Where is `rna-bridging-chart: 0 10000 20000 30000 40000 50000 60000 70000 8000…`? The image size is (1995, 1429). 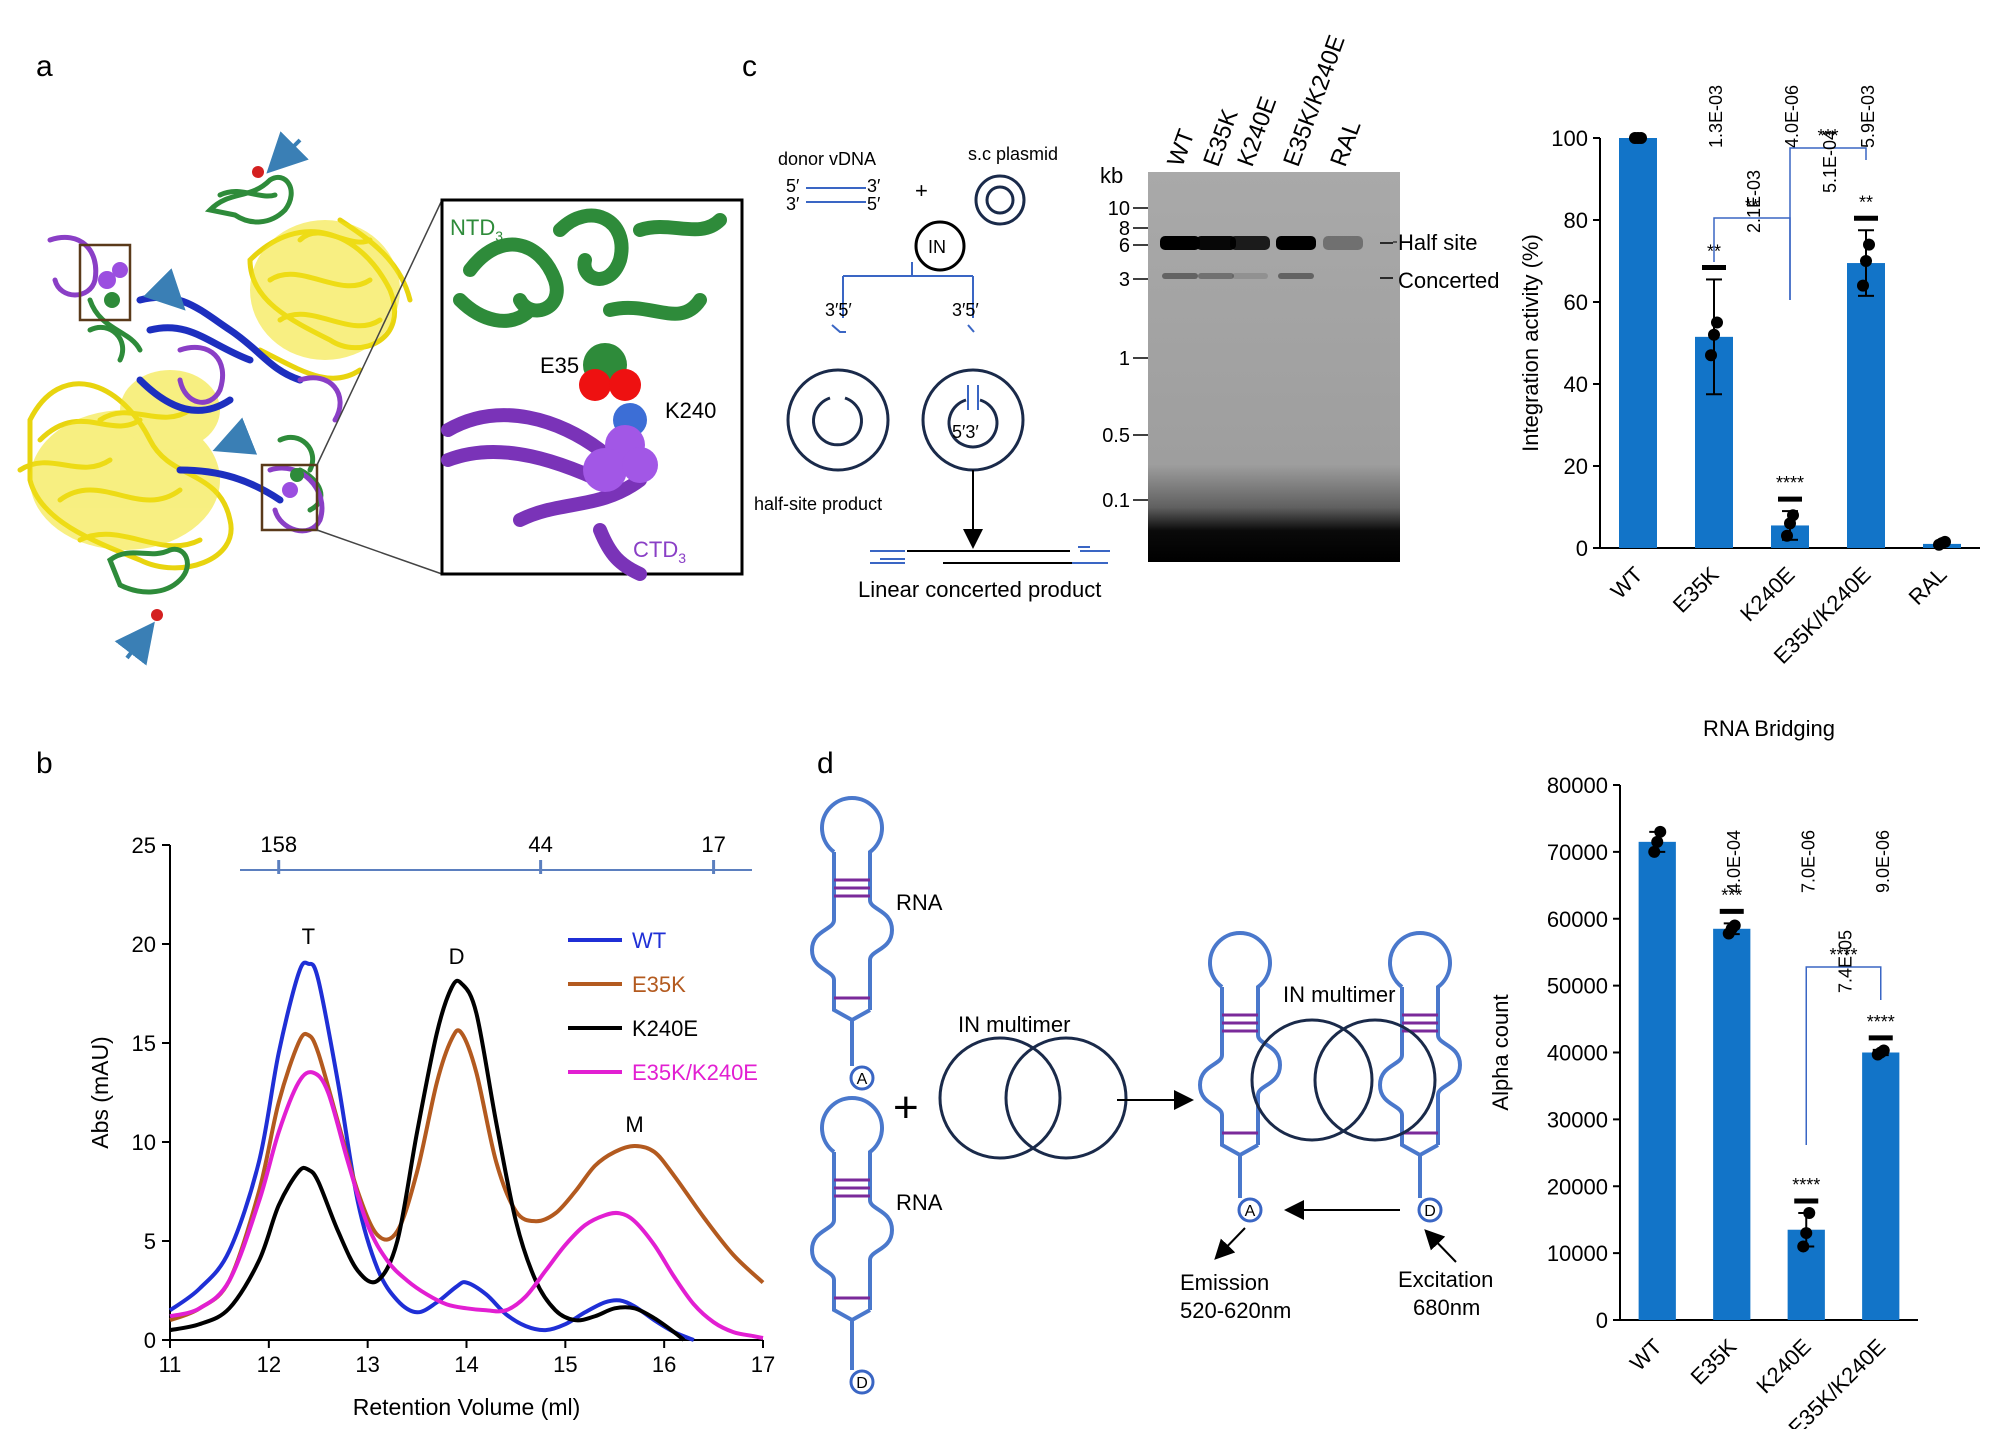
rna-bridging-chart: 0 10000 20000 30000 40000 50000 60000 70000 8000… is located at coordinates (1703, 1072).